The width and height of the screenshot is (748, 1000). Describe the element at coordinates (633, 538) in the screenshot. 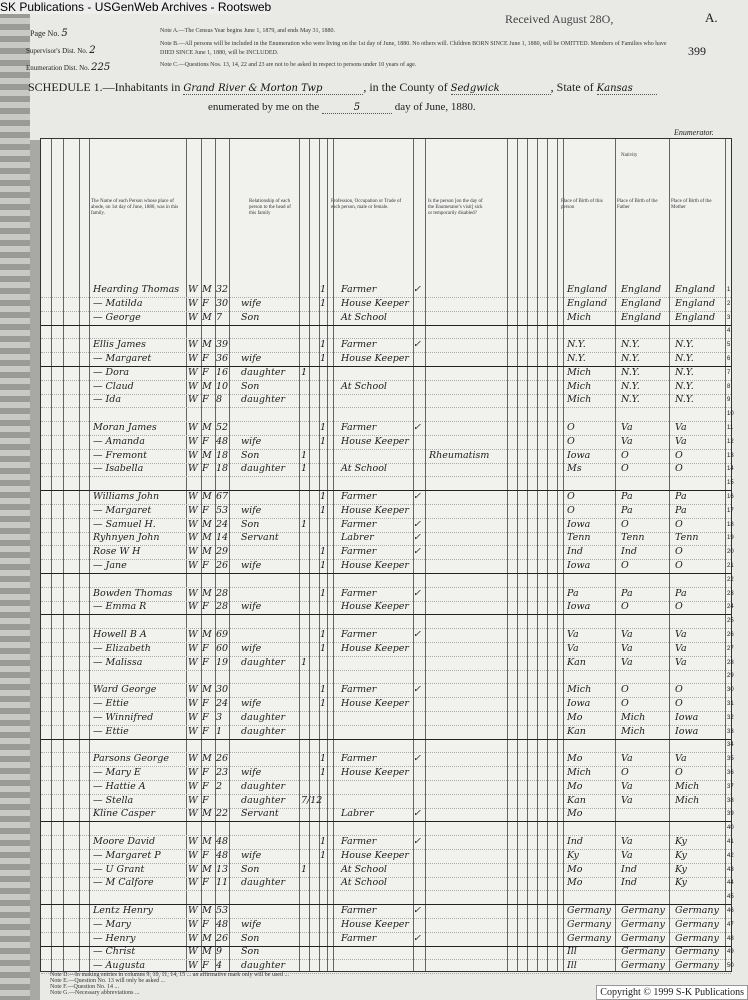

I see `father-birth-place: Tenn` at that location.